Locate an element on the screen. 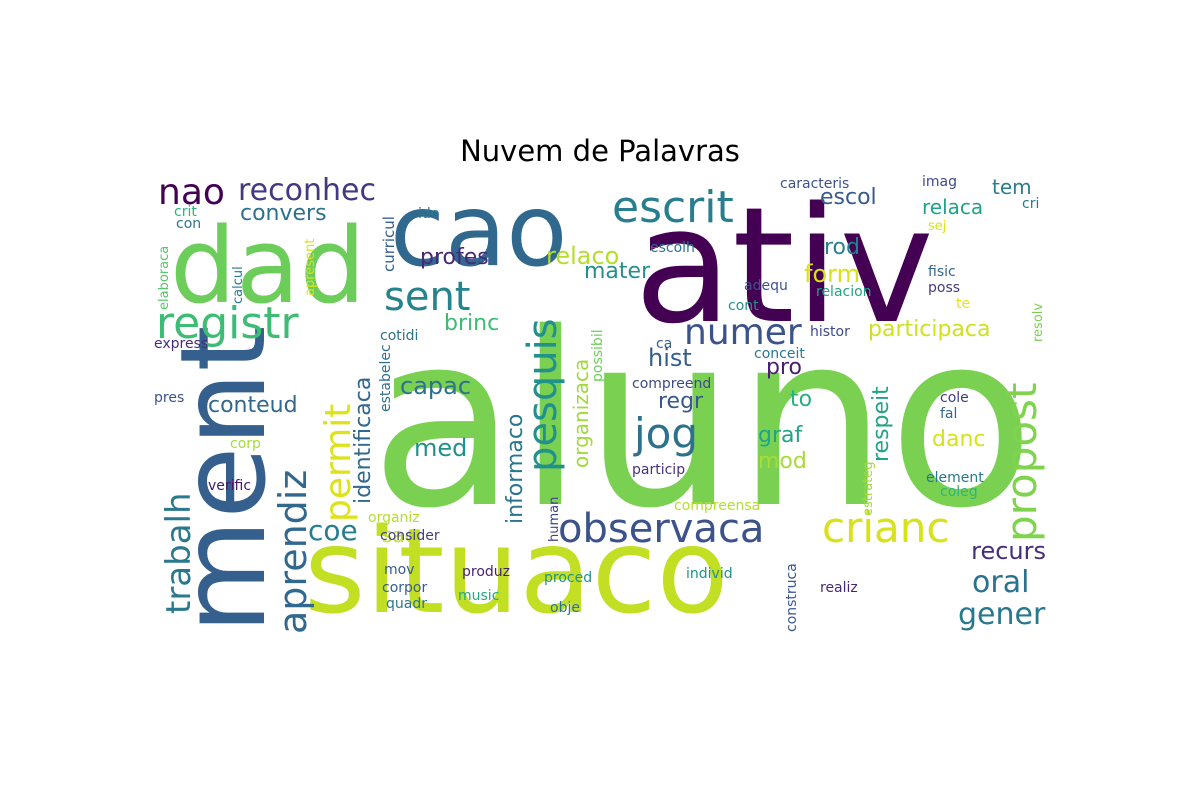 The width and height of the screenshot is (1200, 800). word-individ: individ is located at coordinates (709, 574).